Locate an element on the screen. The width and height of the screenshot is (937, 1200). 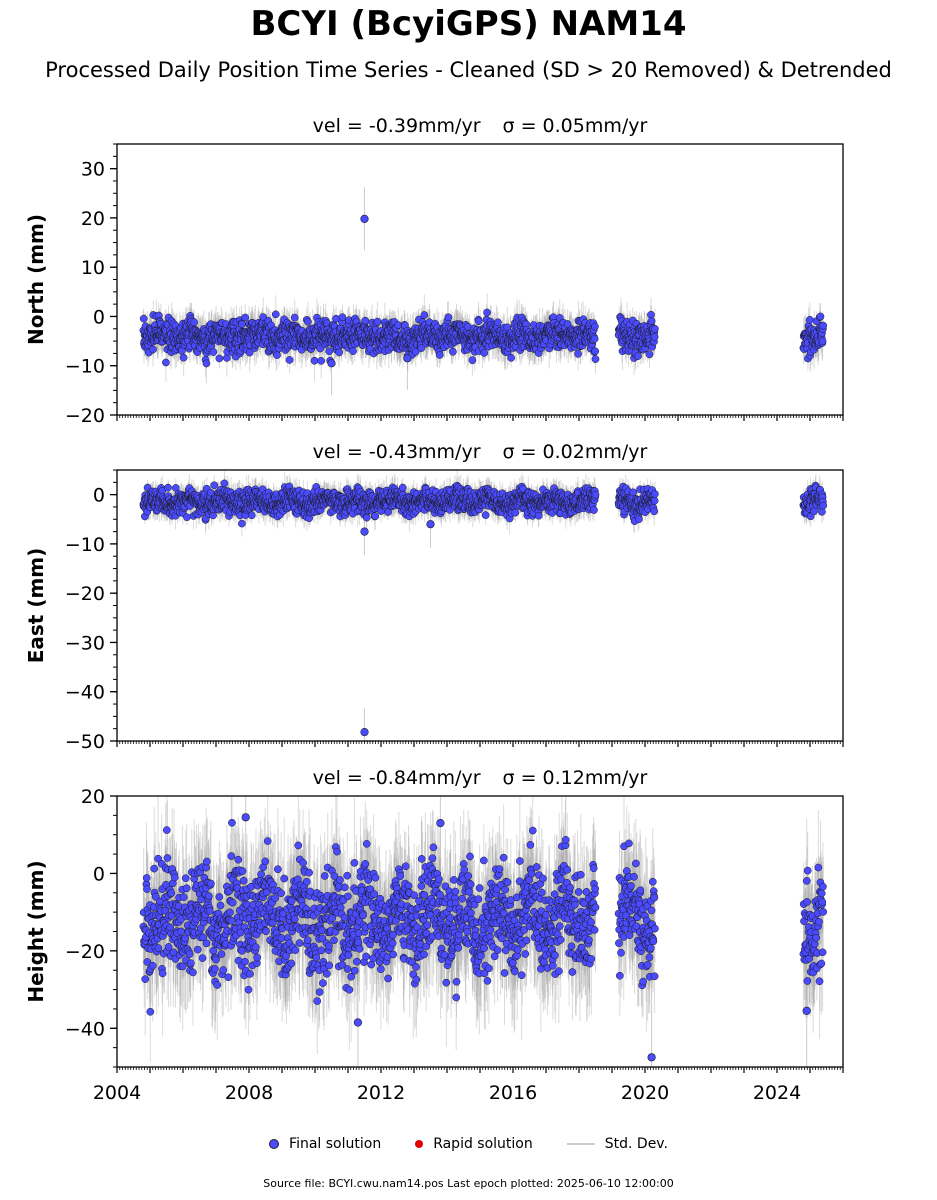
stddev-bars-north is located at coordinates (483, 291).